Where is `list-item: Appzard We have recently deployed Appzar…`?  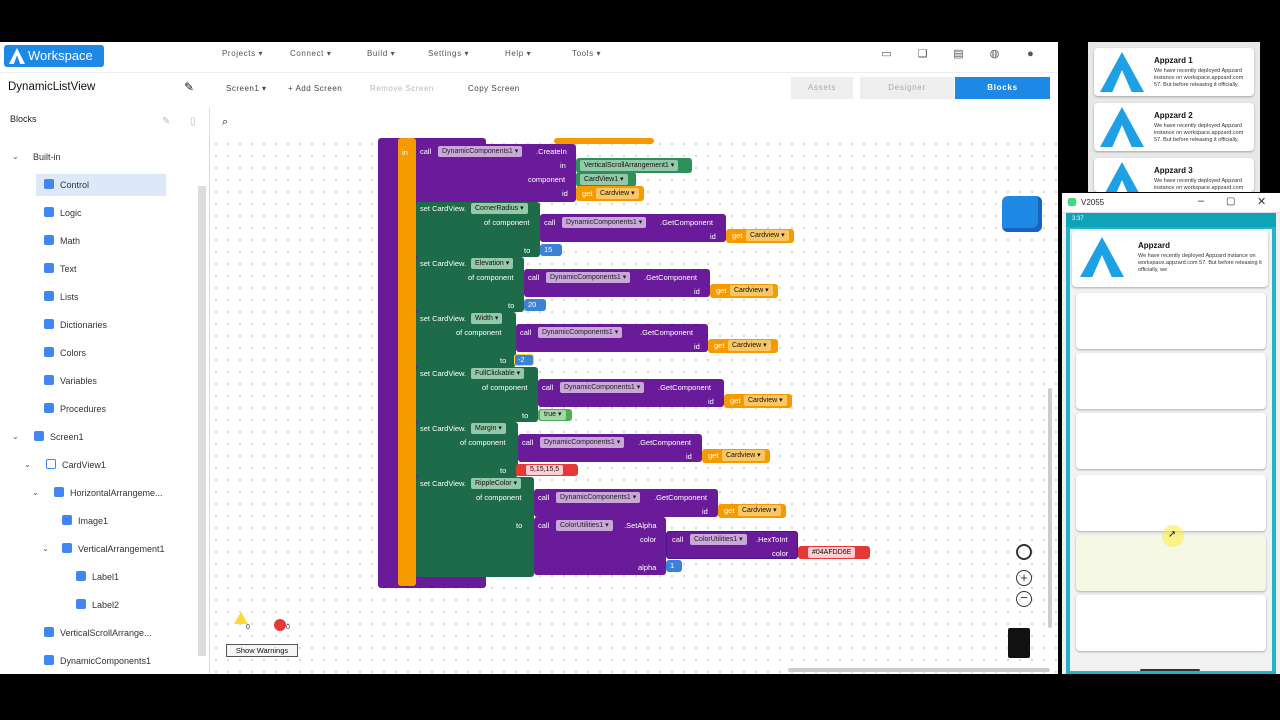 list-item: Appzard We have recently deployed Appzar… is located at coordinates (1170, 259).